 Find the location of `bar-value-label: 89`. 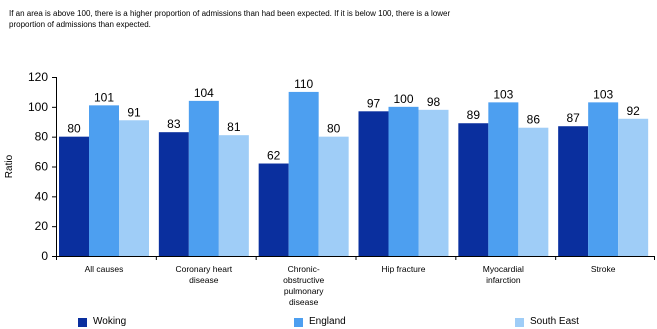

bar-value-label: 89 is located at coordinates (474, 115).